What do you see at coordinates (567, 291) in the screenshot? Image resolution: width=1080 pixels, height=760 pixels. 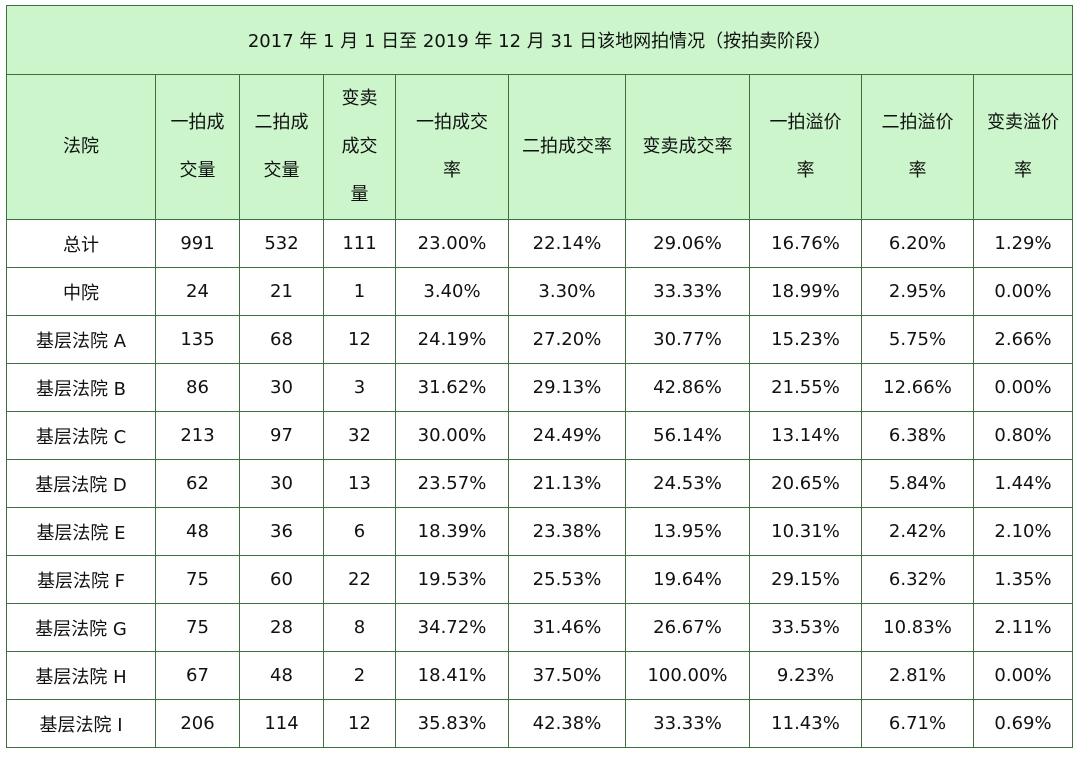 I see `value-cell: 3.30%` at bounding box center [567, 291].